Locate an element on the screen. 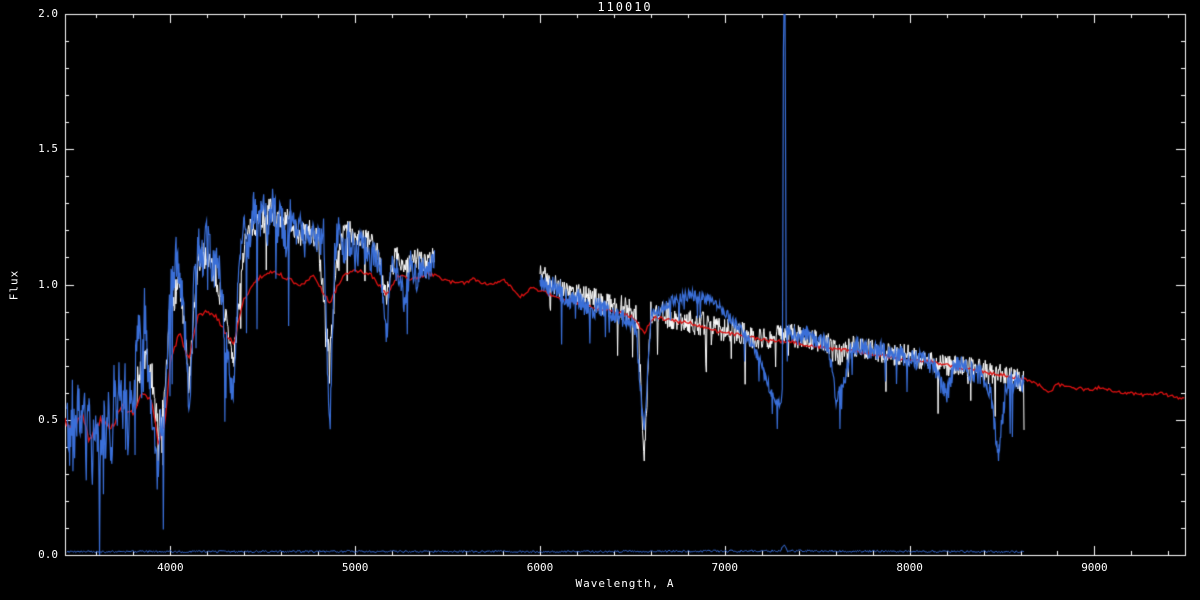  chart-title: 110010 is located at coordinates (625, 7).